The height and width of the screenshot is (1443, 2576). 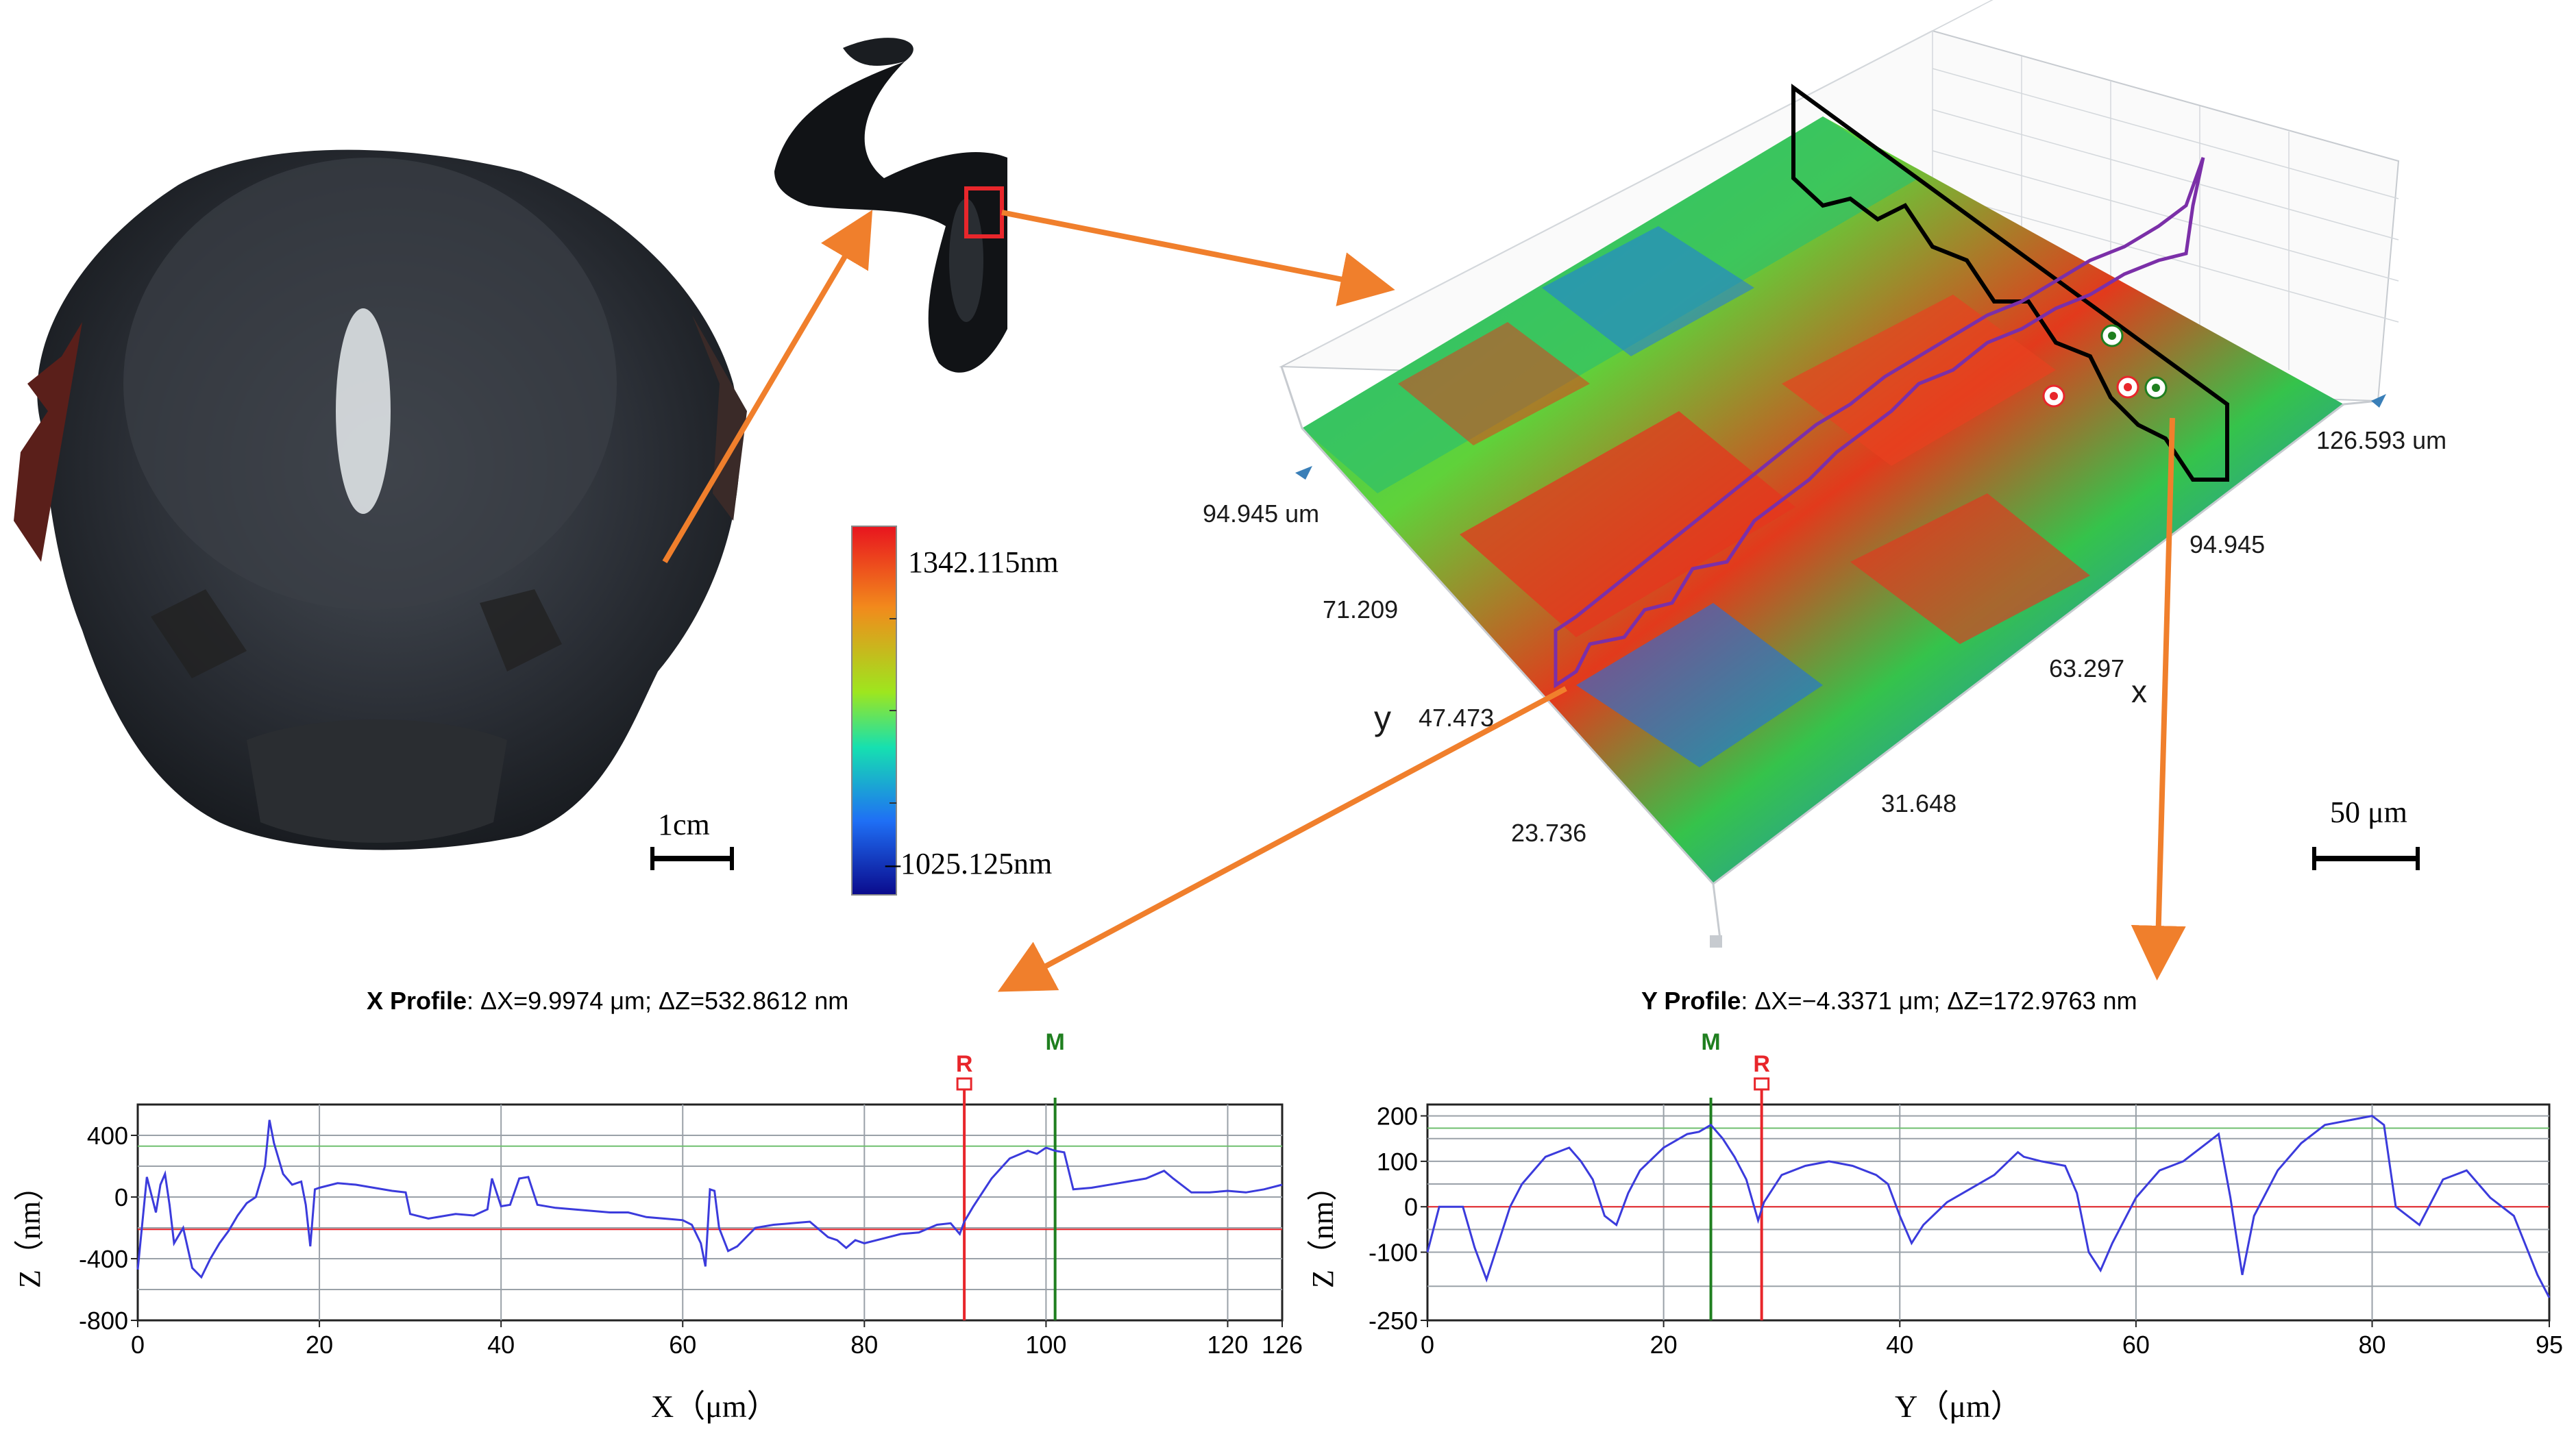 I want to click on x-profile-xtick-label: 100, so click(x=1045, y=1345).